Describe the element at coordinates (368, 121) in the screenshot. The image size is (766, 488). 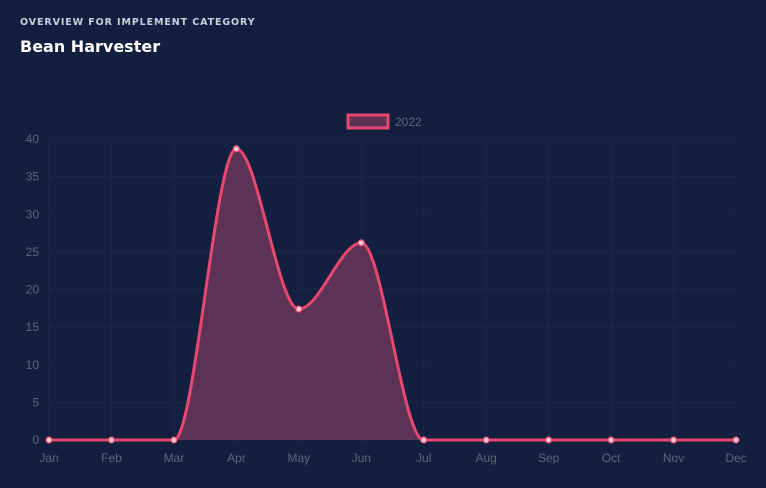
I see `legend-swatch` at that location.